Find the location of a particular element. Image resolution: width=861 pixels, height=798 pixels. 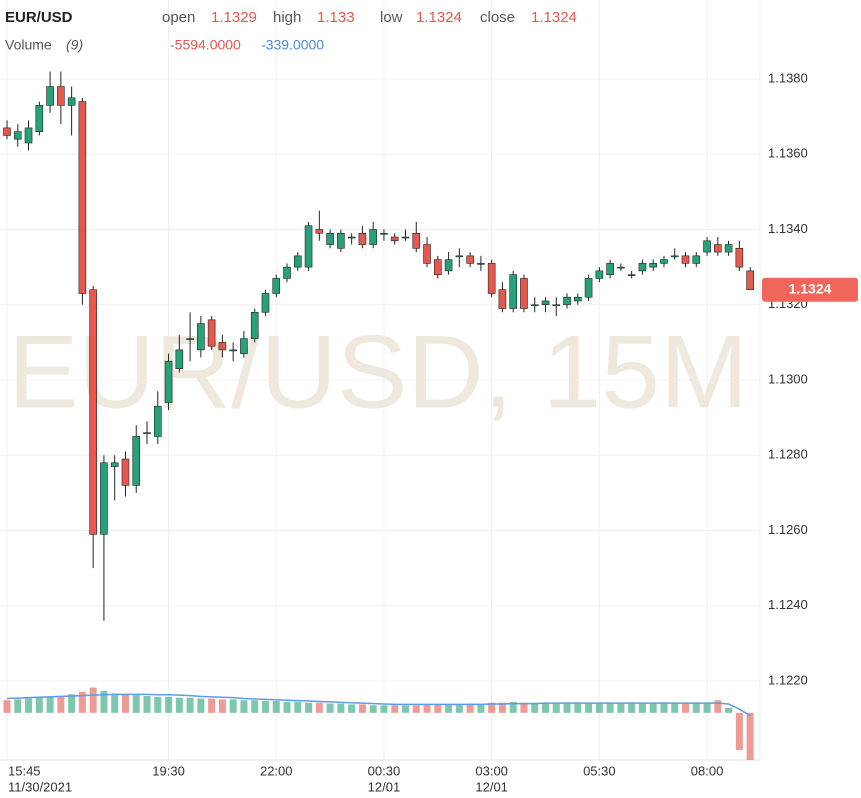

volume-label: Volume is located at coordinates (28, 45).